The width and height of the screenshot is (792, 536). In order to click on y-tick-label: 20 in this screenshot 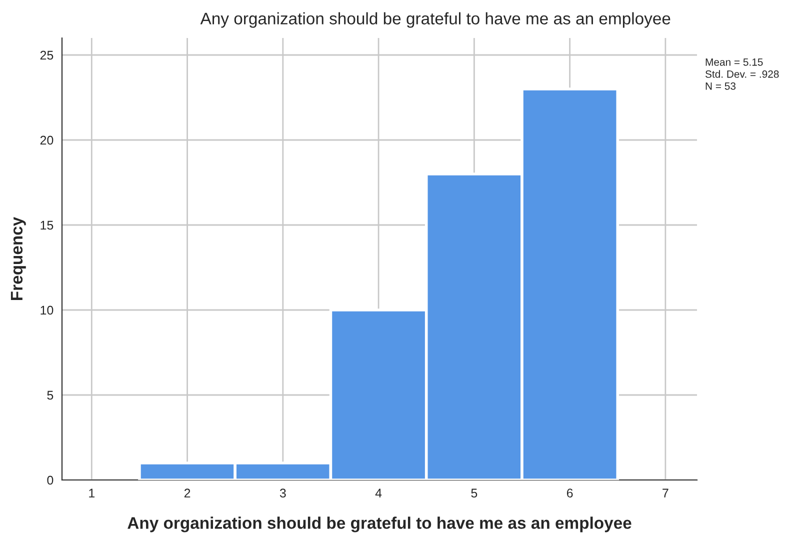, I will do `click(47, 140)`.